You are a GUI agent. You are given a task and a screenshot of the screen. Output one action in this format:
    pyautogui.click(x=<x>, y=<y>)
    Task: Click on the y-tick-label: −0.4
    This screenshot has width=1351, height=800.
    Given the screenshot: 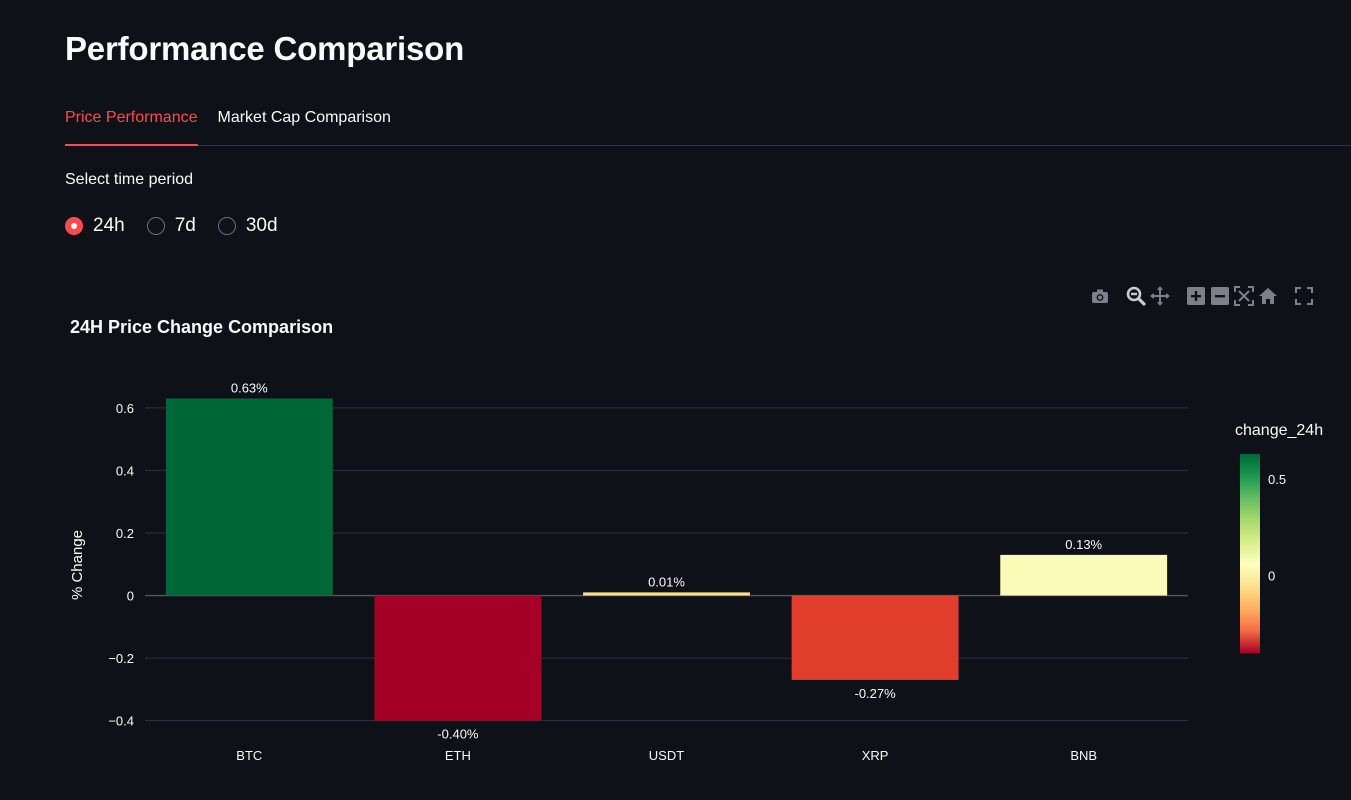 What is the action you would take?
    pyautogui.click(x=121, y=721)
    